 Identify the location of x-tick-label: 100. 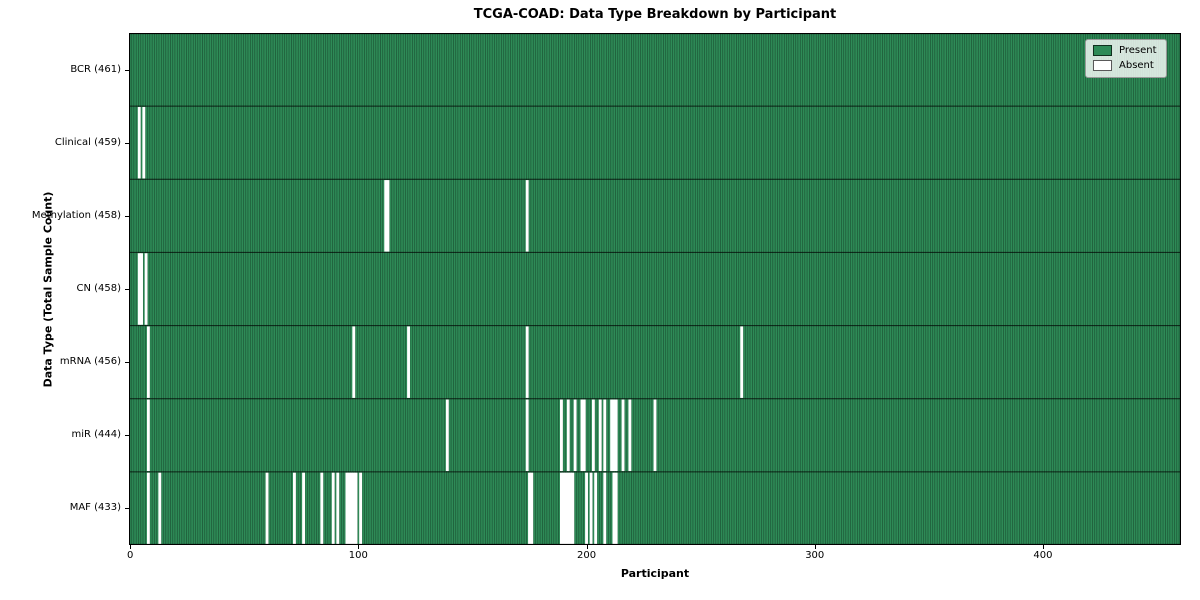
(358, 555).